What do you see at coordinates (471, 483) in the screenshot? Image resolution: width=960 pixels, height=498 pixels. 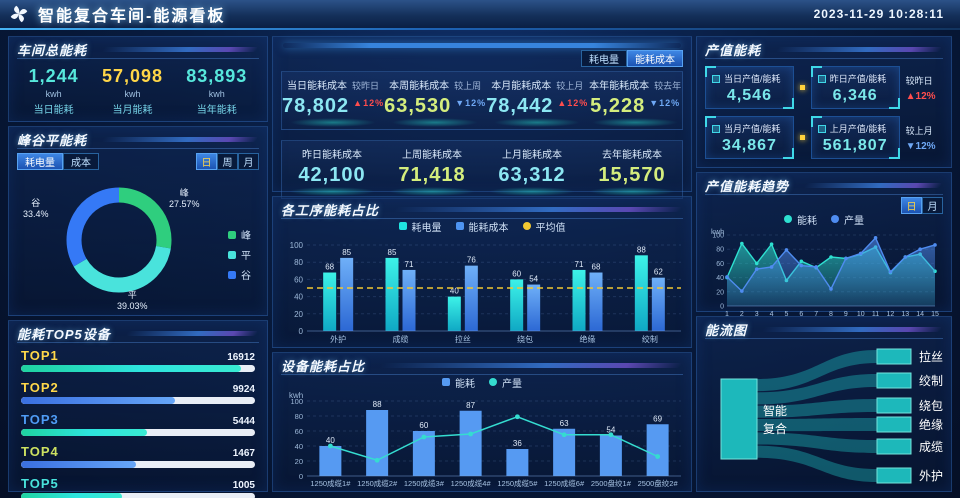 I see `svg-text: 1250成缆4#` at bounding box center [471, 483].